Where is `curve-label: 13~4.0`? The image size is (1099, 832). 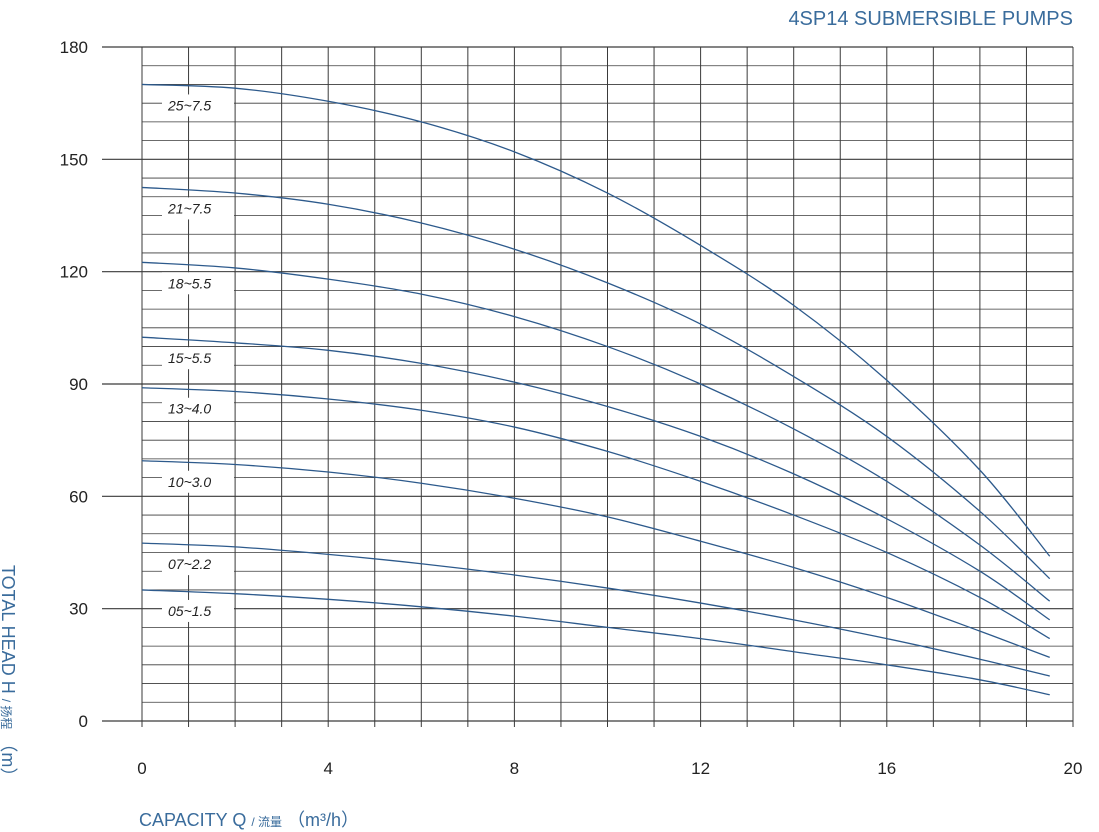 curve-label: 13~4.0 is located at coordinates (189, 409).